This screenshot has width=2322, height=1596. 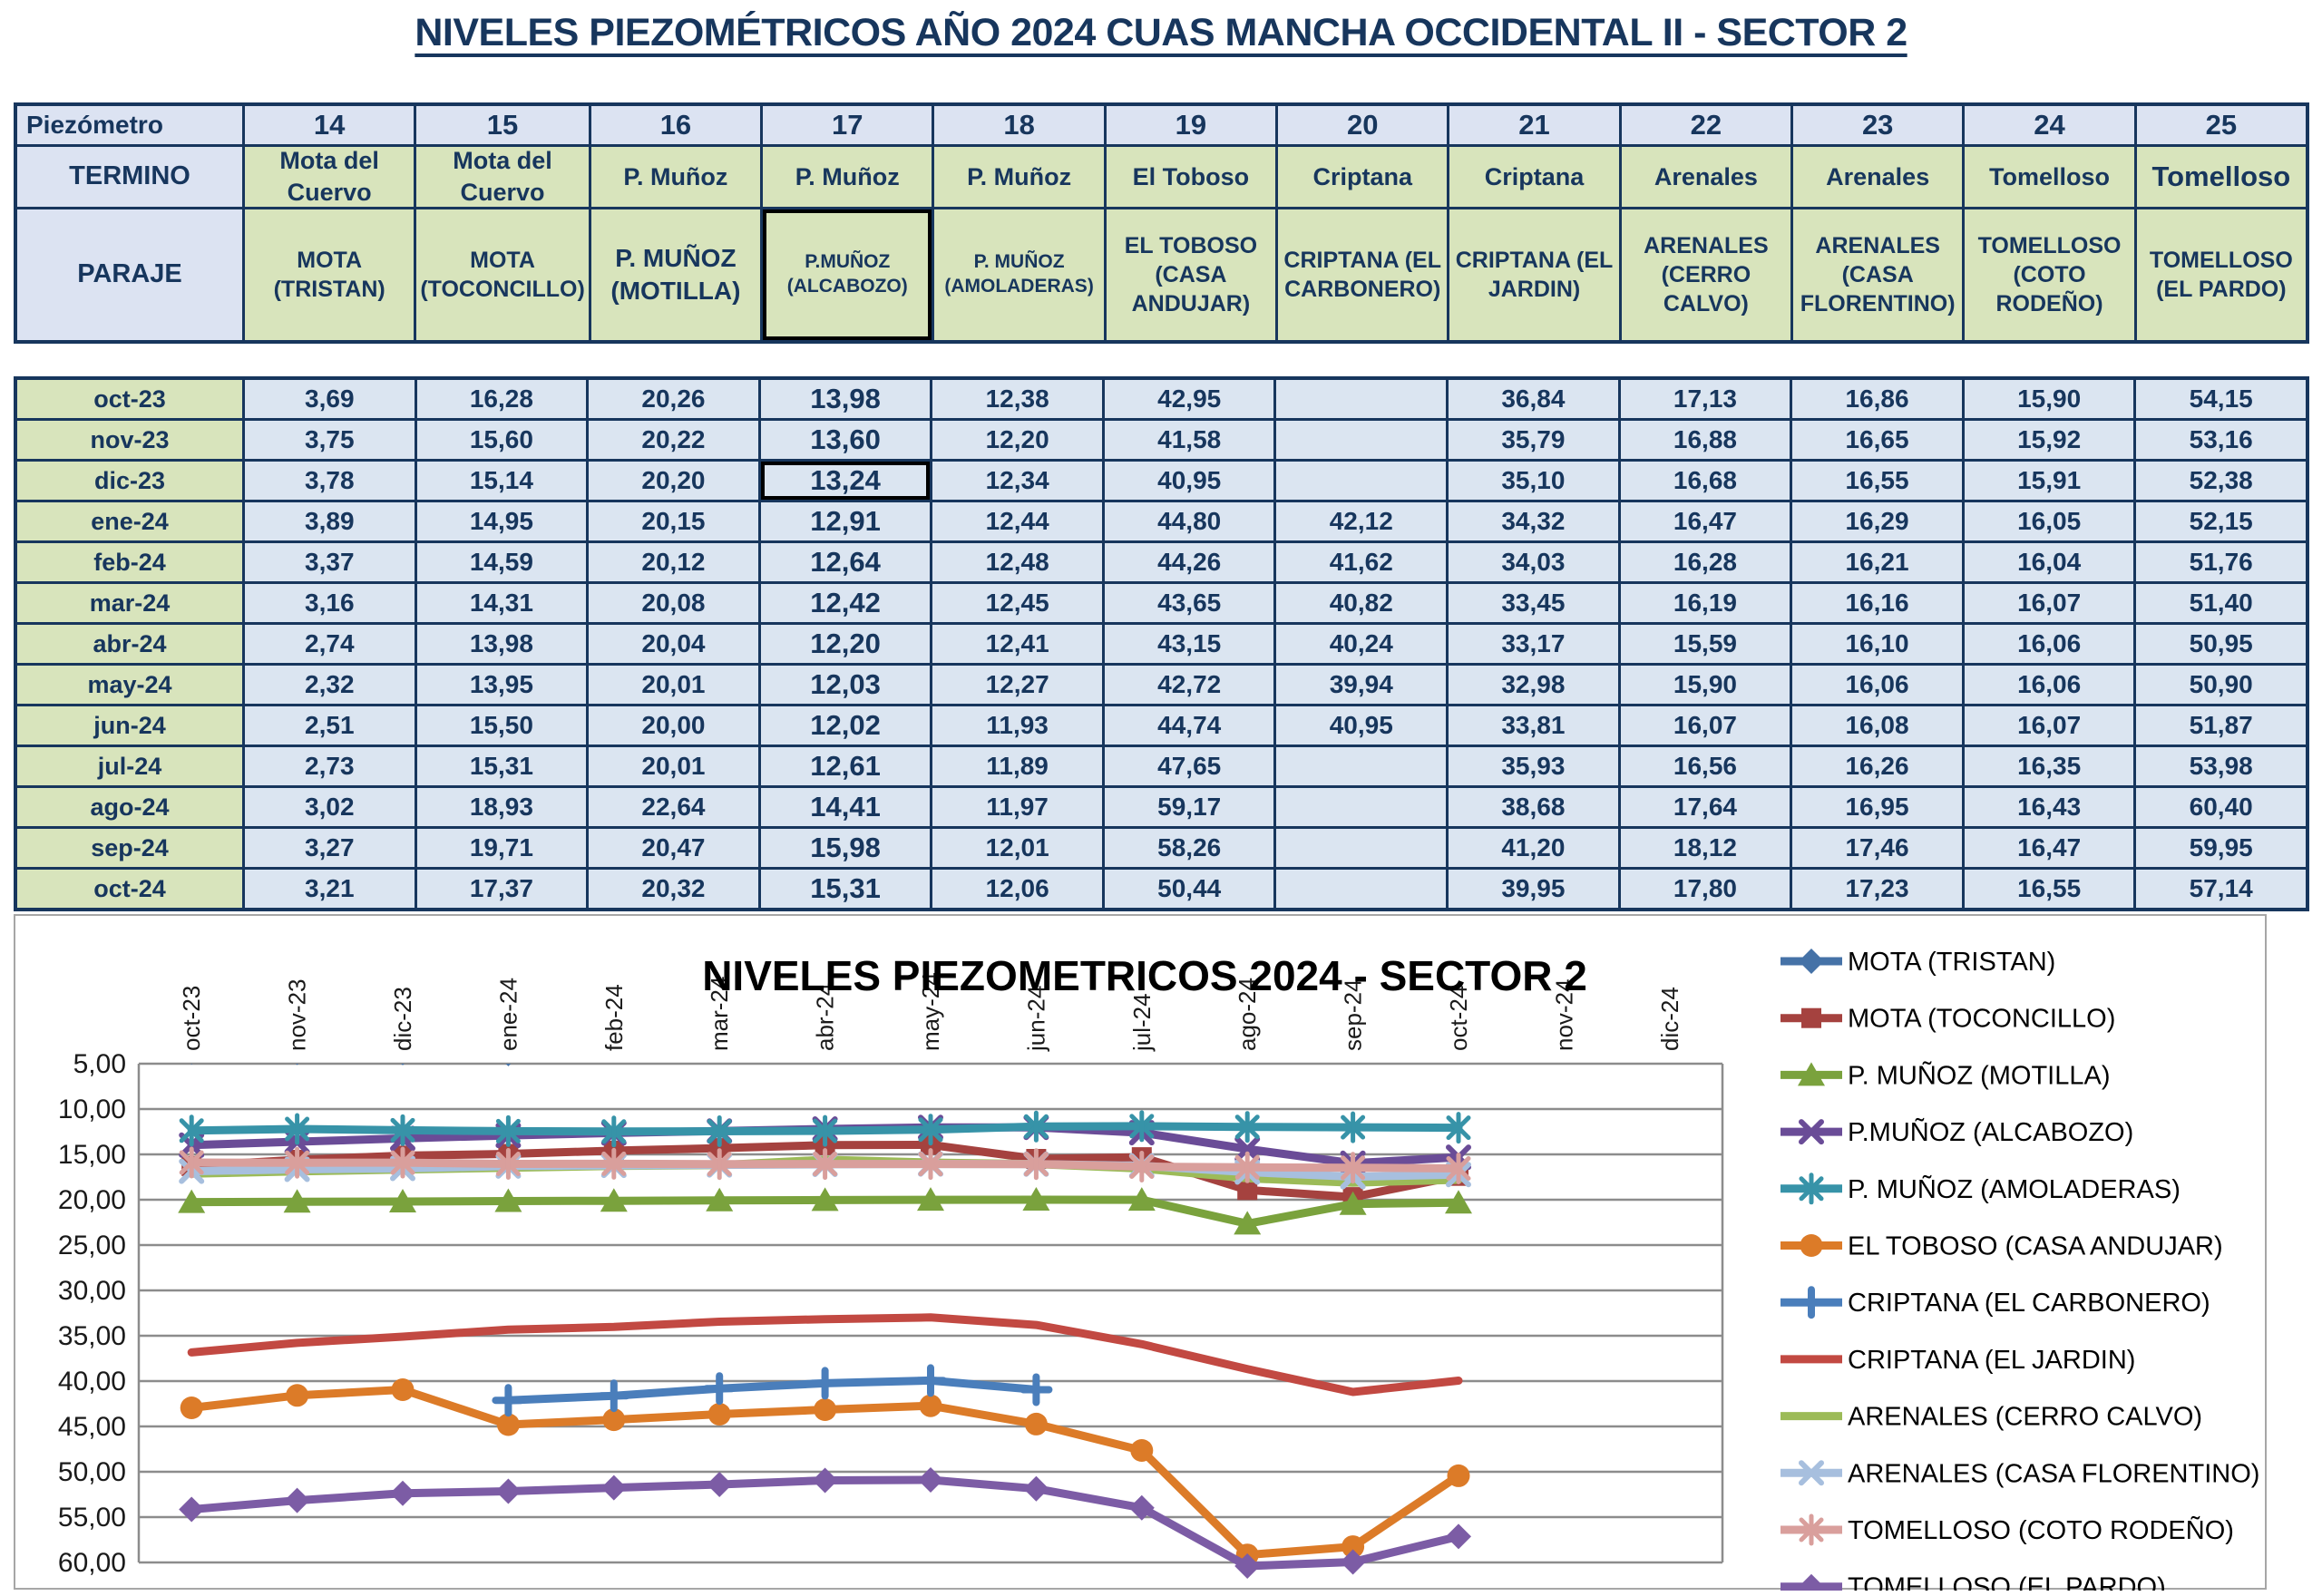 I want to click on value-cell: 3,89, so click(x=330, y=521).